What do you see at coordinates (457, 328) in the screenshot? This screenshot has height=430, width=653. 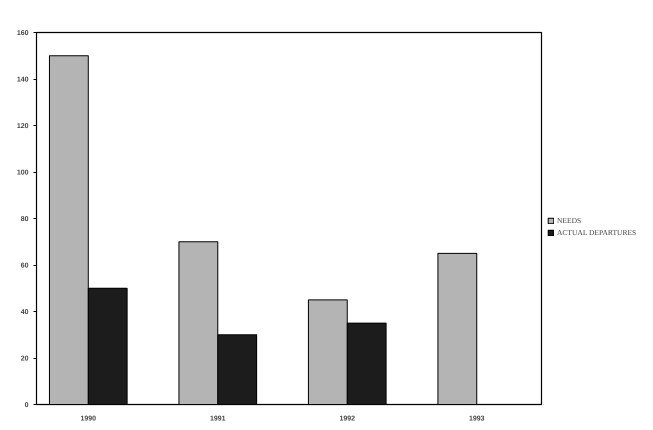 I see `bar` at bounding box center [457, 328].